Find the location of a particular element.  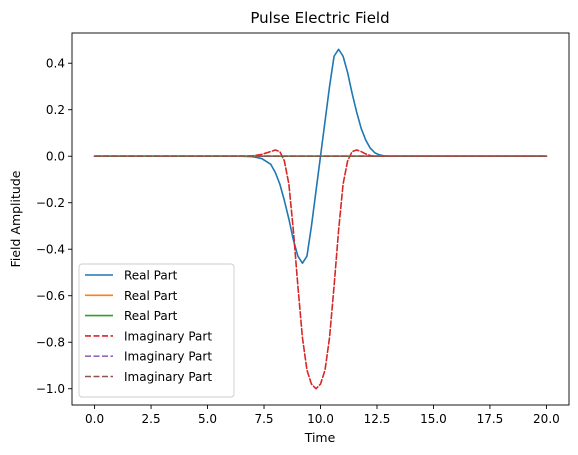

y-tick-label: 0.2 is located at coordinates (55, 110).